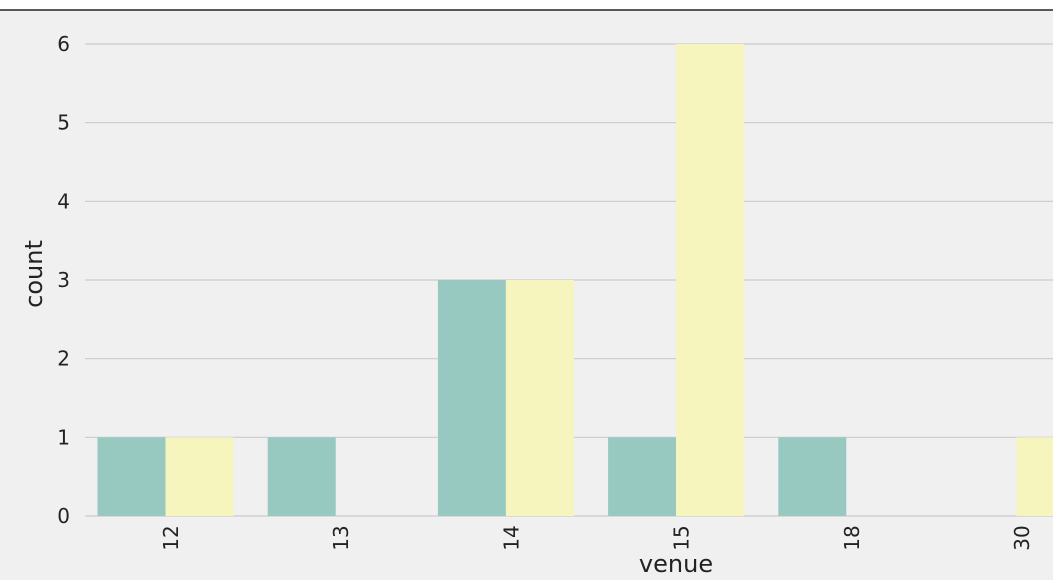 The height and width of the screenshot is (580, 1053). I want to click on x-axis-label: venue, so click(676, 564).